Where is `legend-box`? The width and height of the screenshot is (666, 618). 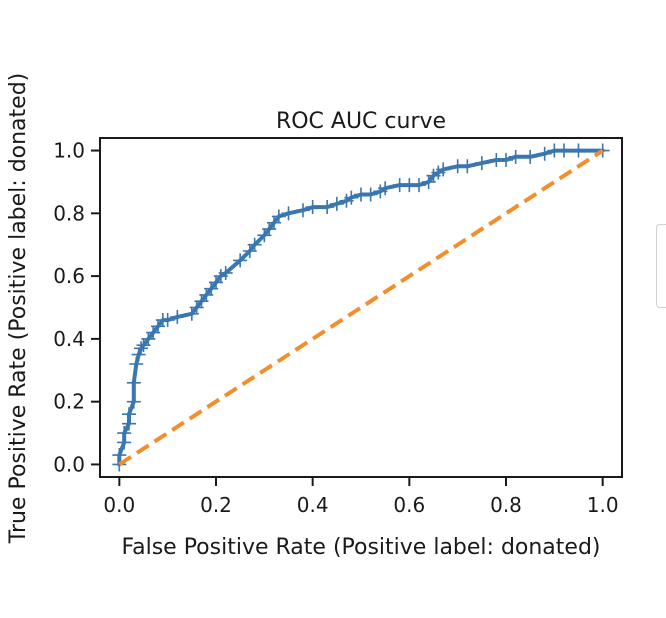
legend-box is located at coordinates (661, 266).